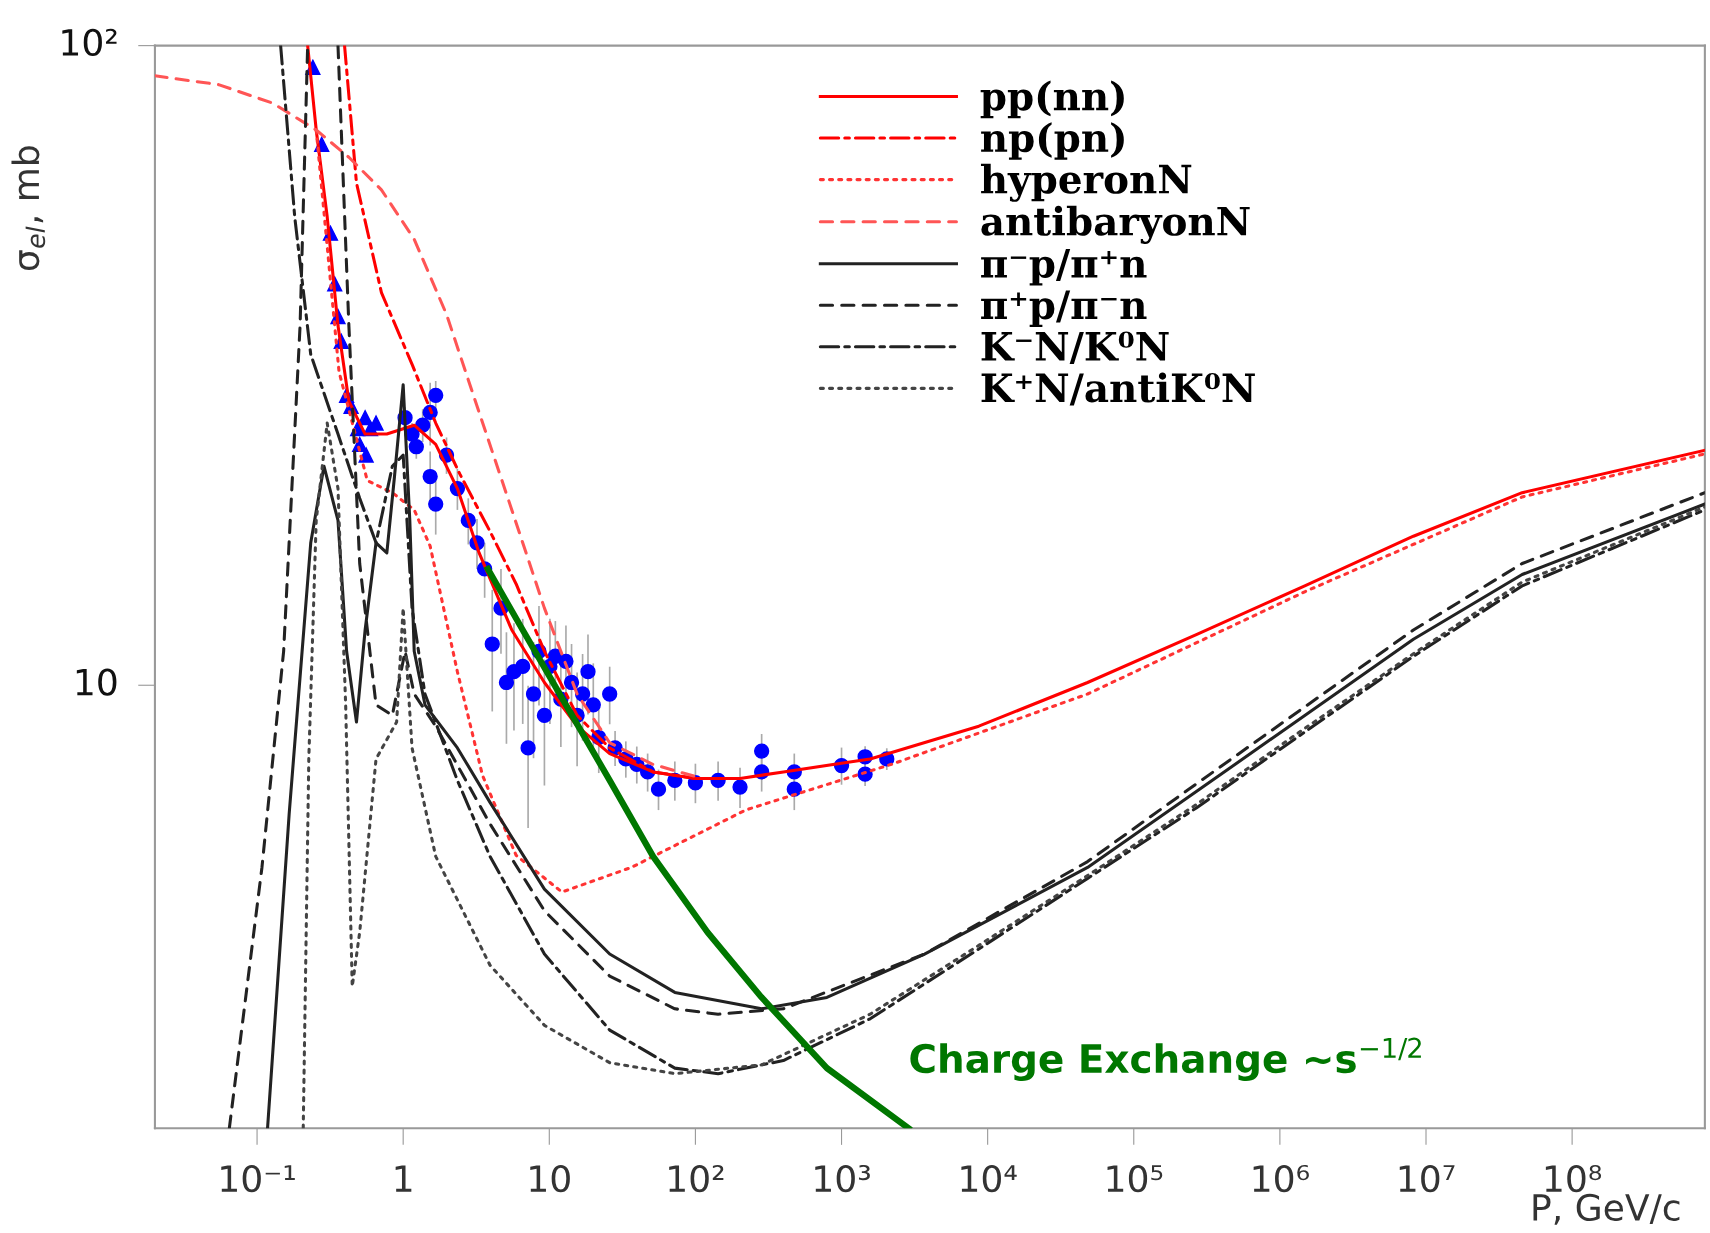 The width and height of the screenshot is (1710, 1233). I want to click on legend-label: antibaryonN, so click(1115, 224).